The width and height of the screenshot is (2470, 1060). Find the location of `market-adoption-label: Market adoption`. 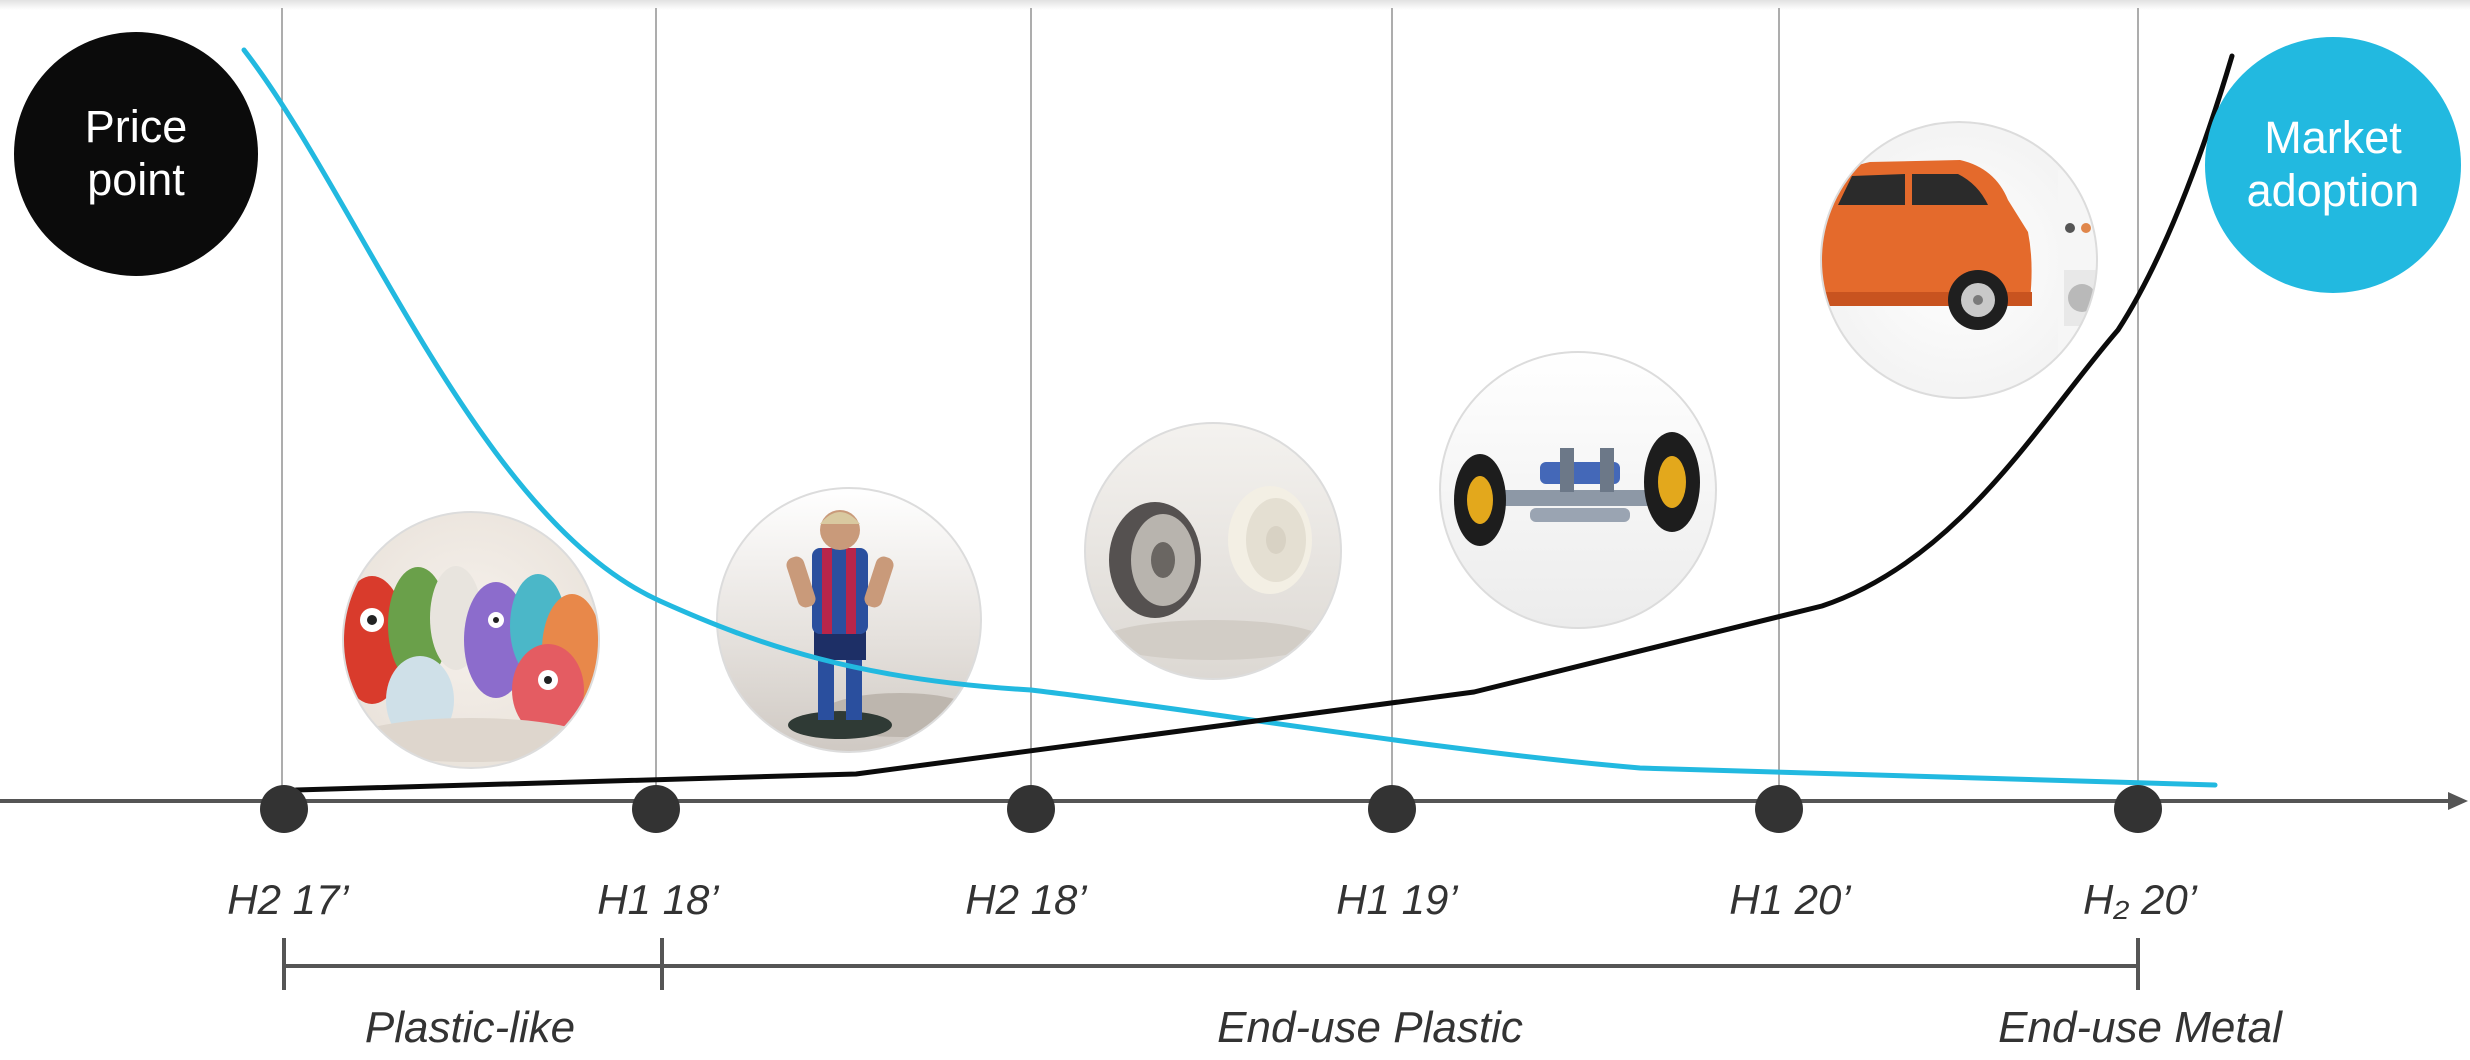

market-adoption-label: Market adoption is located at coordinates (2333, 164).